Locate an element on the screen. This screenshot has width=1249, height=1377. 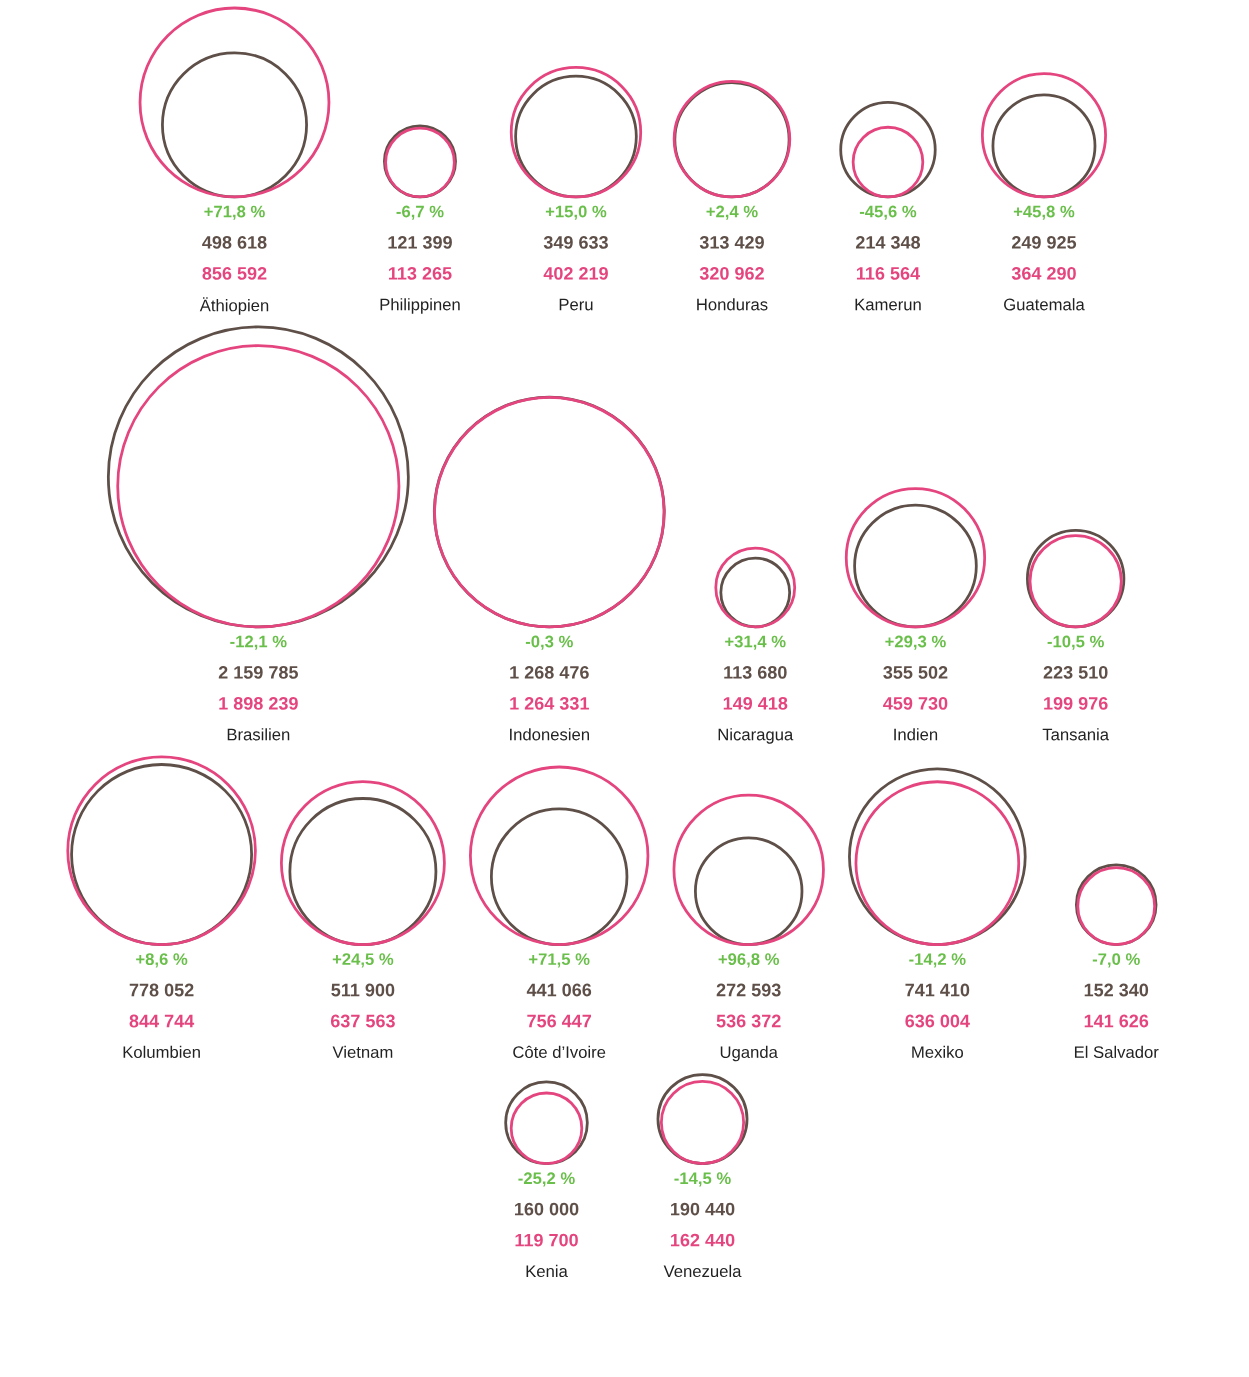
data-label: 364 290 is located at coordinates (1043, 273).